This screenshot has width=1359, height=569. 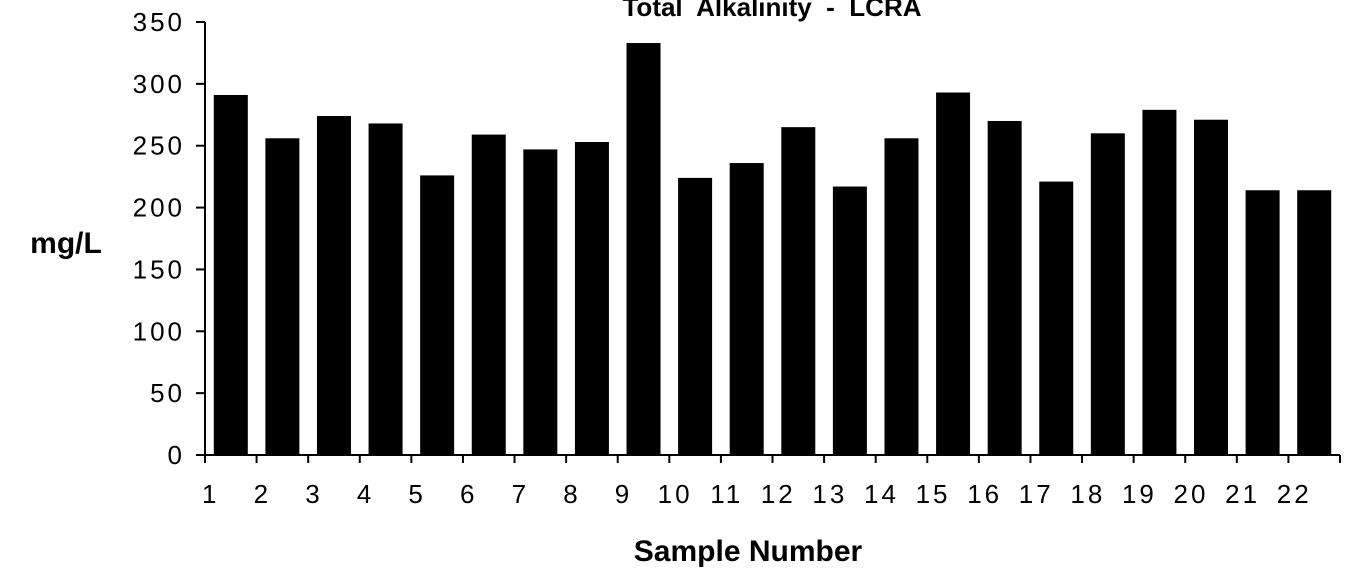 What do you see at coordinates (176, 455) in the screenshot?
I see `y-tick-label: 0` at bounding box center [176, 455].